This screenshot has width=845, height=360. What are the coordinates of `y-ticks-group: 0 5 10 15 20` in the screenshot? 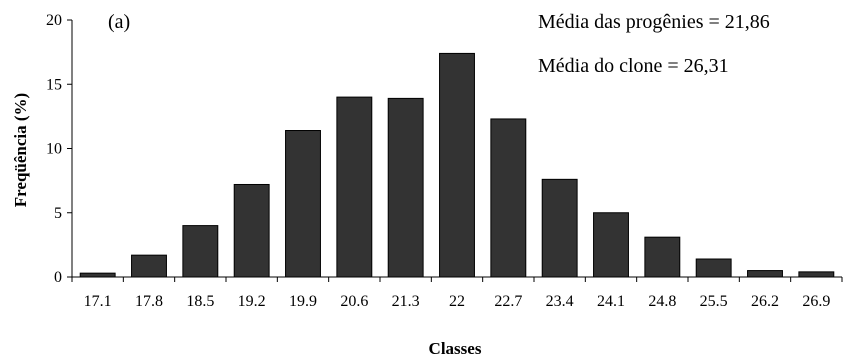 It's located at (59, 149).